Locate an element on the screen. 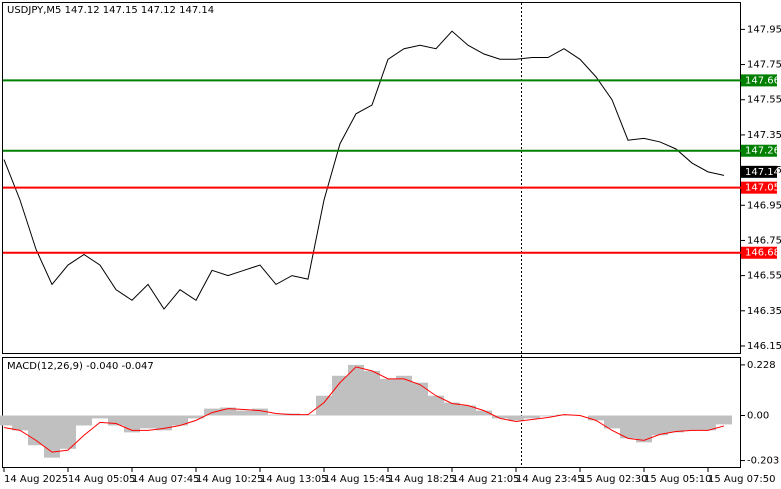  y-tick-label: -0.203 is located at coordinates (763, 461).